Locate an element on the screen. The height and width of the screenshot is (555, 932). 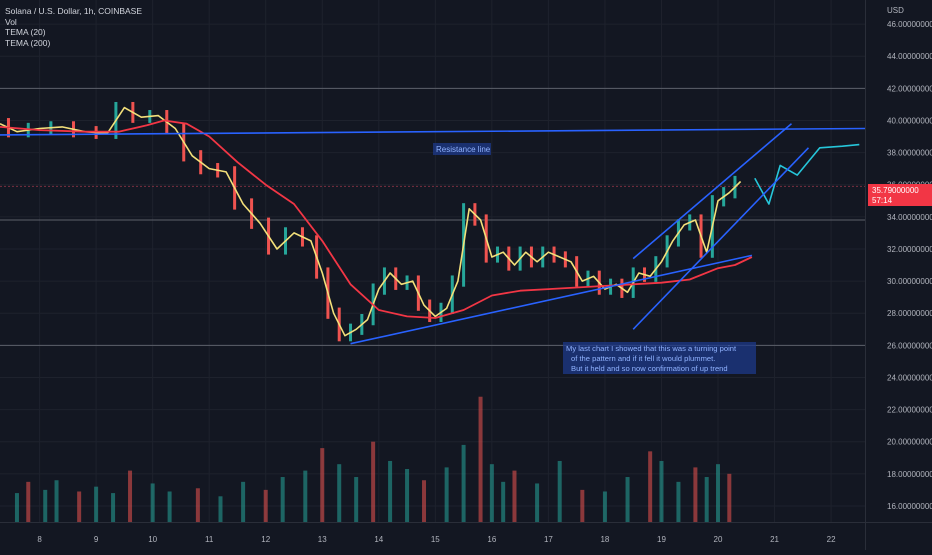
resistance-label: Resistance line is located at coordinates (463, 149).